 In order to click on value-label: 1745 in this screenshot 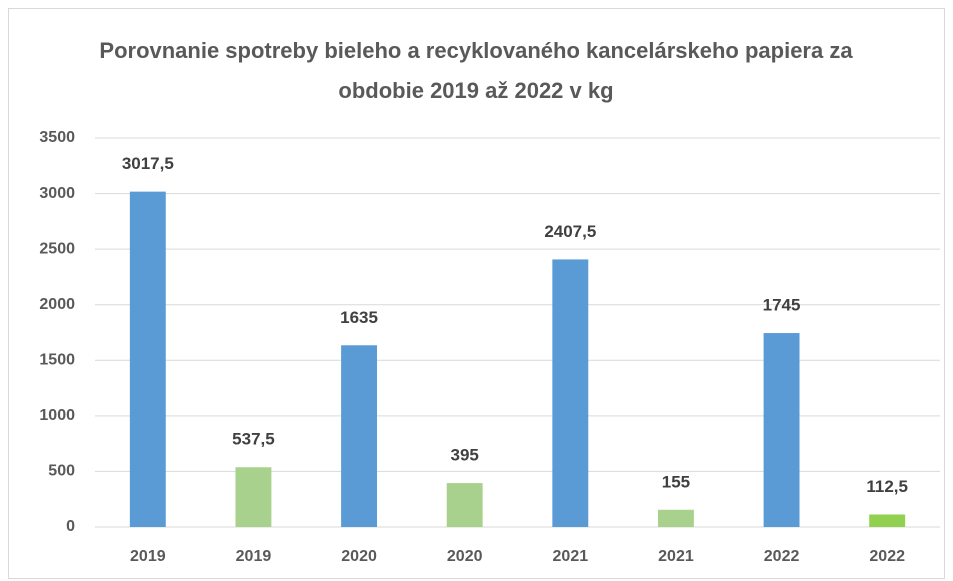, I will do `click(782, 305)`.